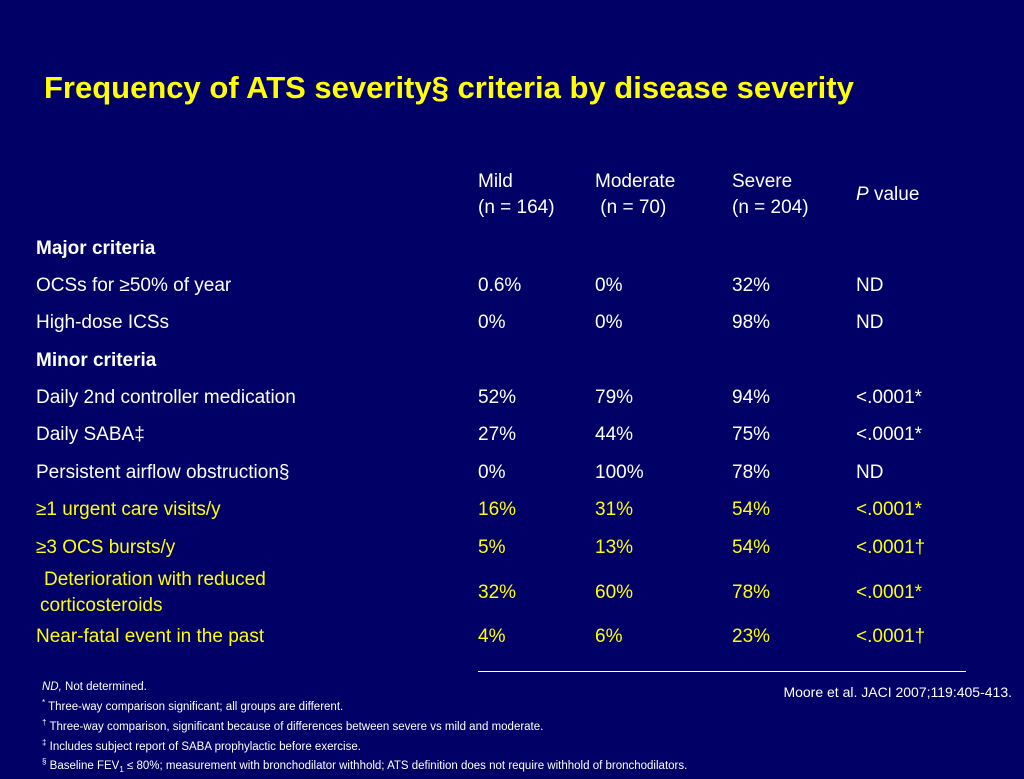  I want to click on header-p-italic: P, so click(862, 194).